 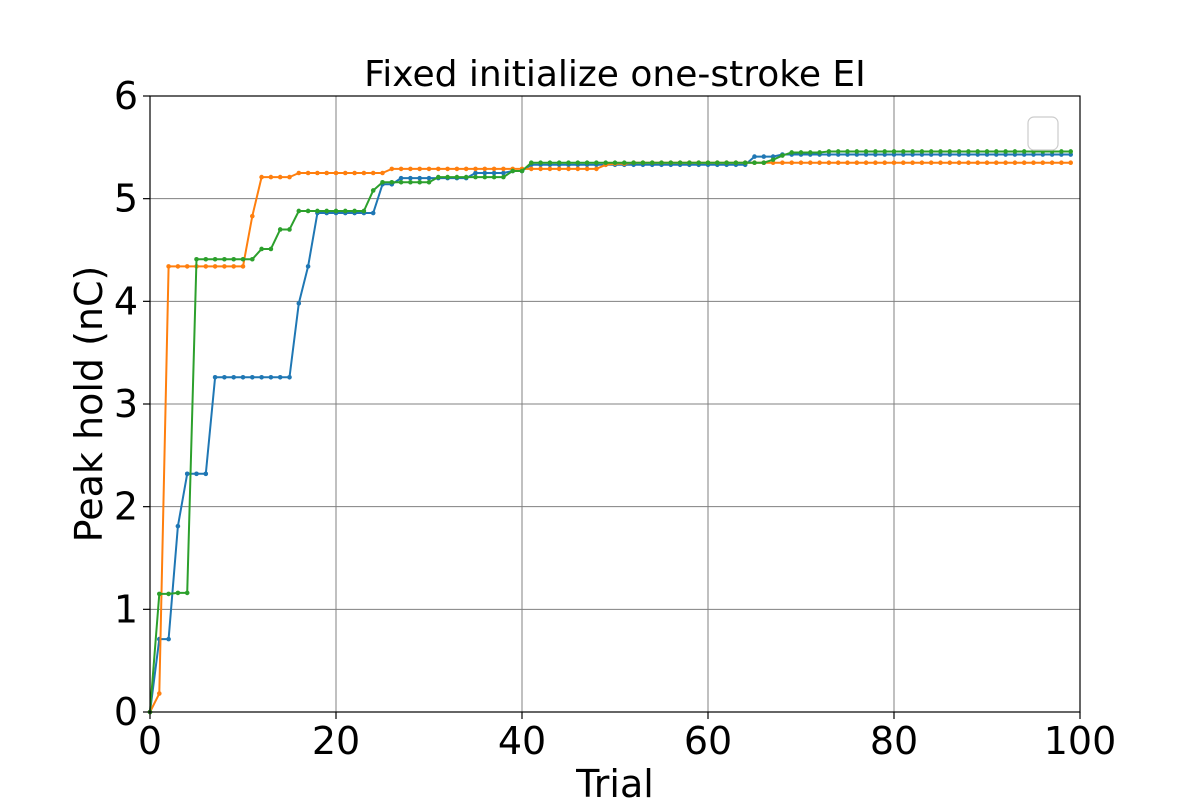 I want to click on x-tick-label-5: 100, so click(x=1080, y=741).